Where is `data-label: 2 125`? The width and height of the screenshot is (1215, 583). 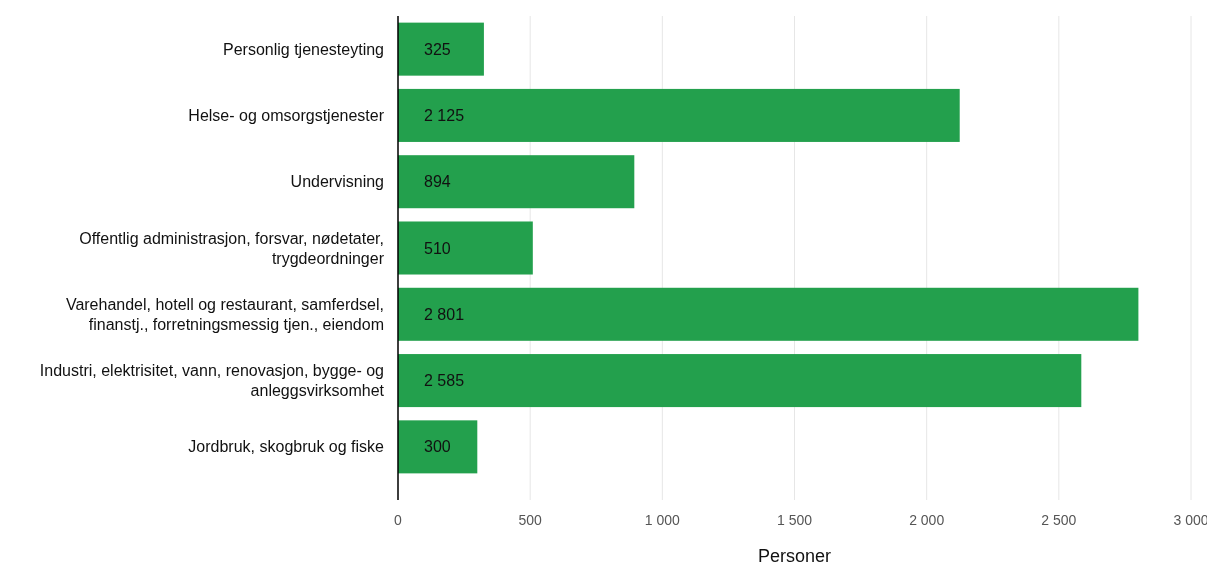
data-label: 2 125 is located at coordinates (444, 116).